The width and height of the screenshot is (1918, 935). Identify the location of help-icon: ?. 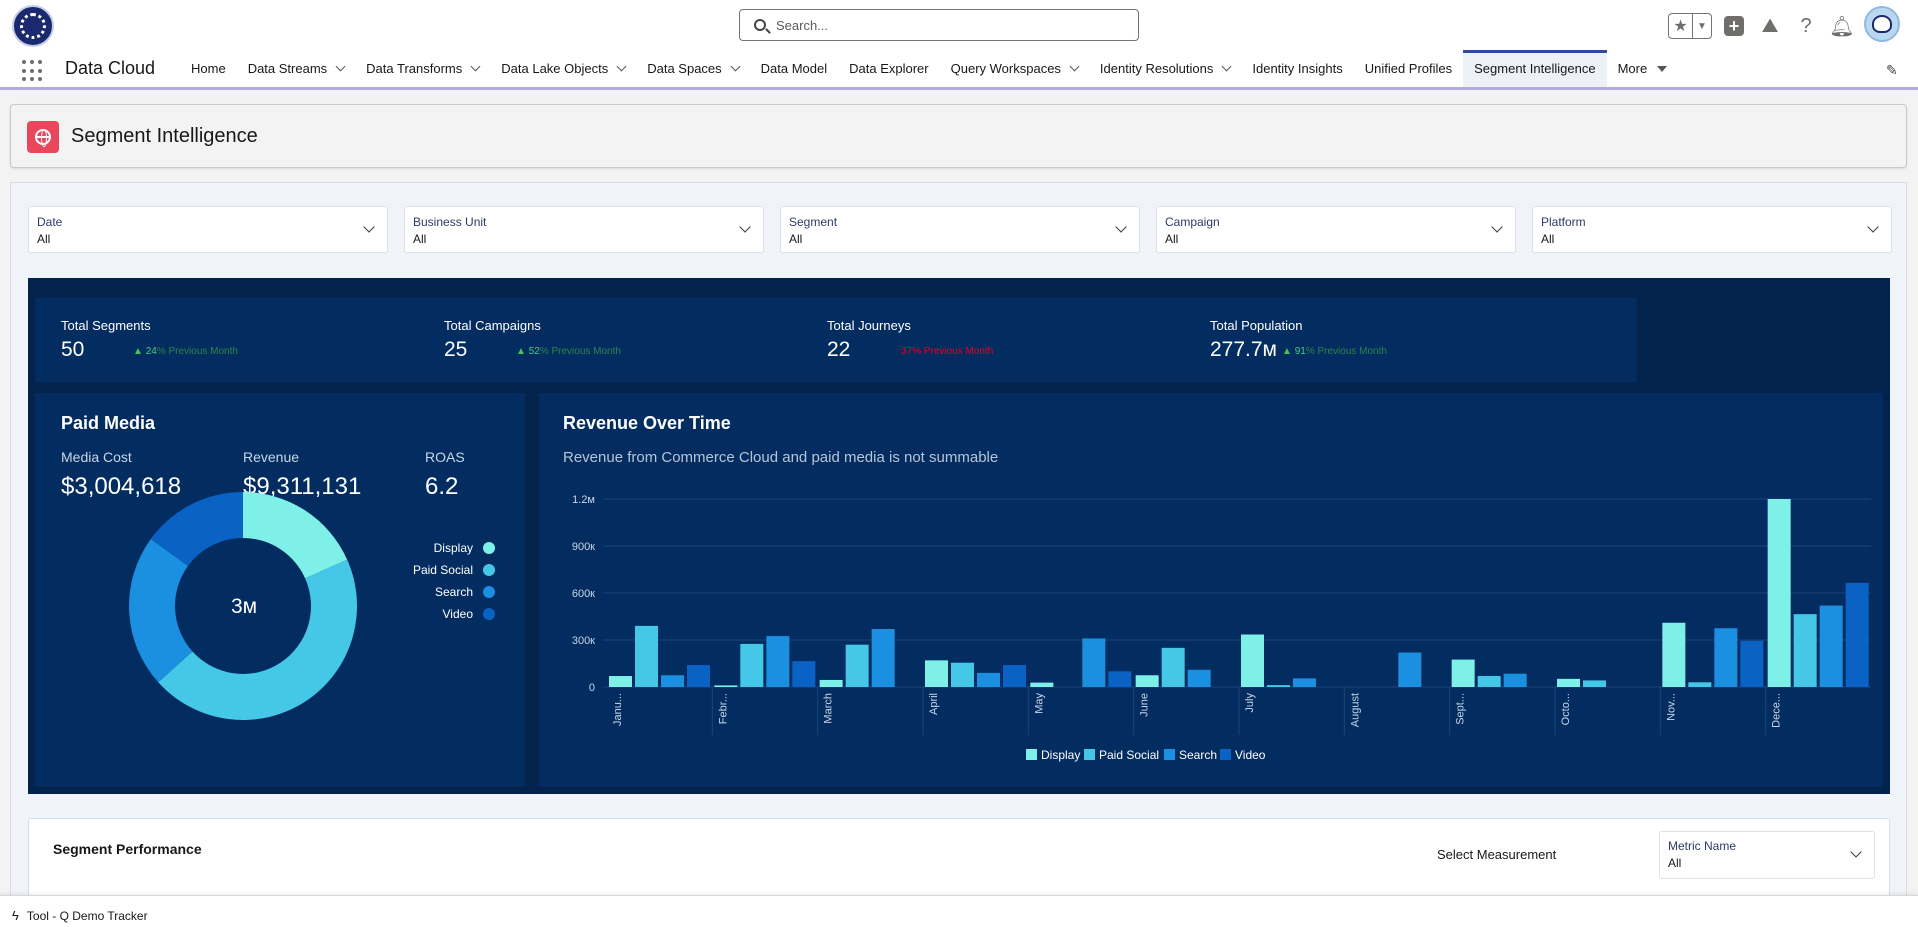
(1806, 25).